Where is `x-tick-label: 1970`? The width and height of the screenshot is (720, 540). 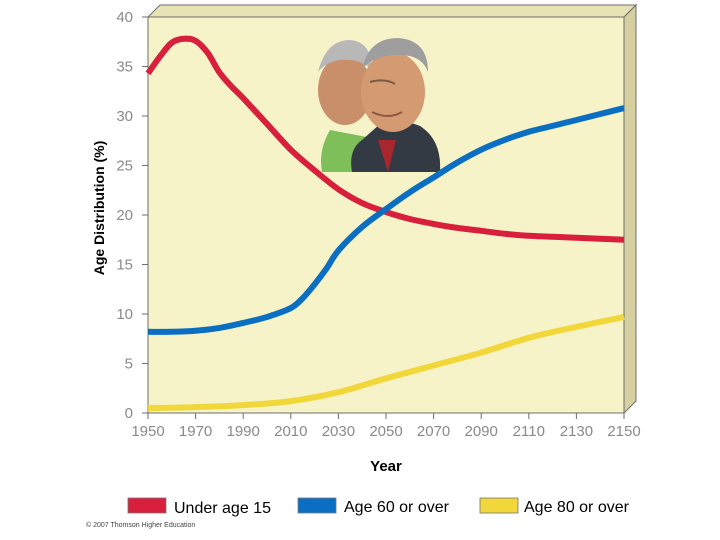 x-tick-label: 1970 is located at coordinates (195, 431).